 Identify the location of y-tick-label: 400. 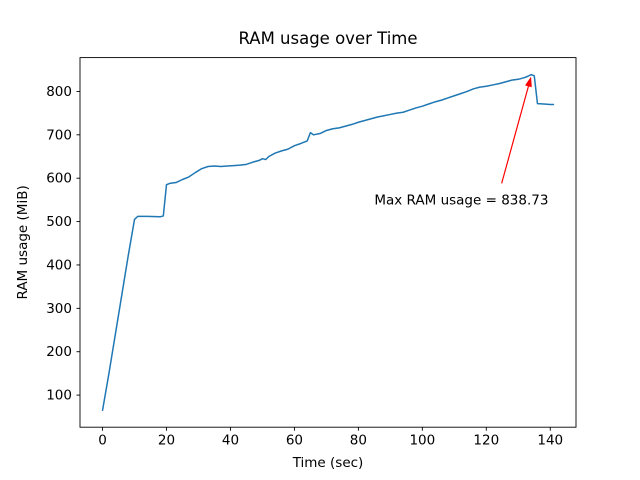
(59, 265).